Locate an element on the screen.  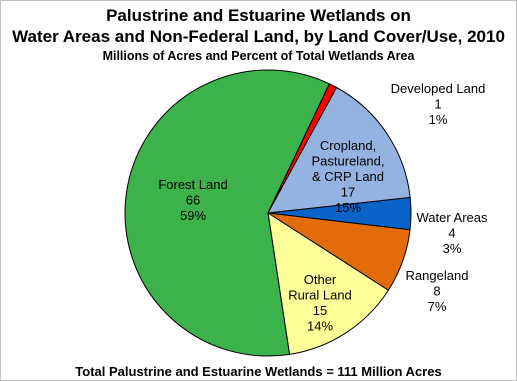
slice-label-developed-land-name-0: Developed Land is located at coordinates (438, 88).